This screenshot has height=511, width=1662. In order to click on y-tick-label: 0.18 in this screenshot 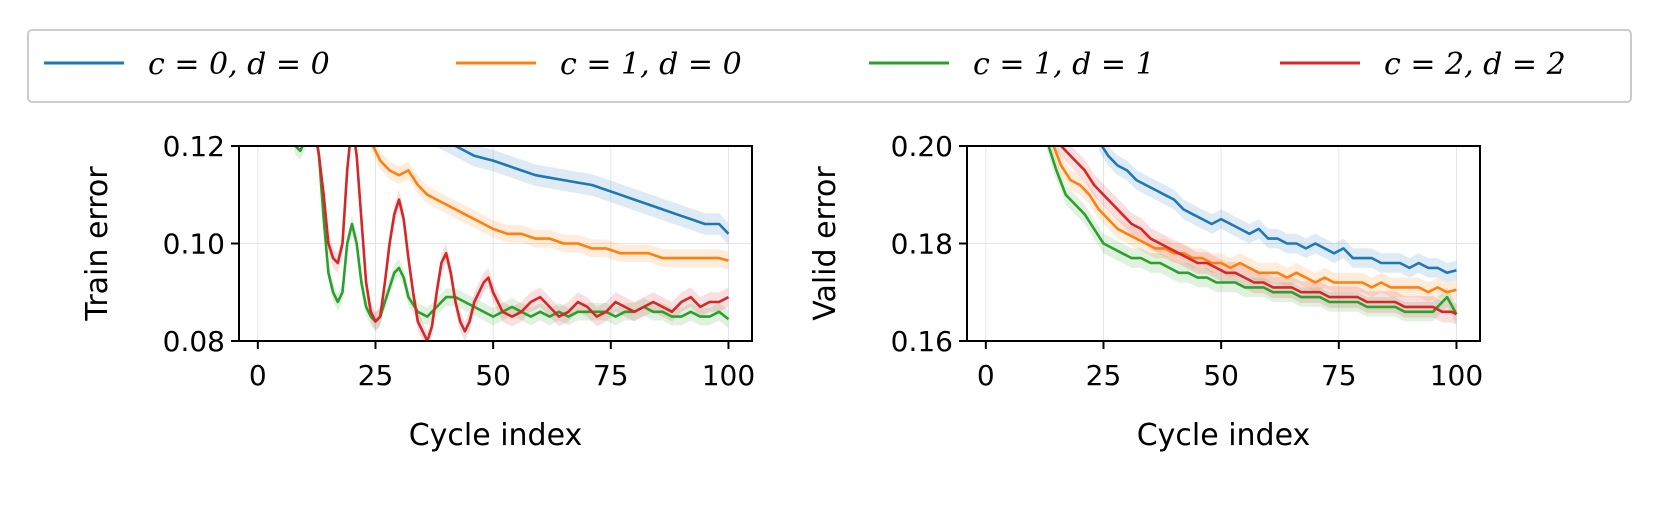, I will do `click(922, 244)`.